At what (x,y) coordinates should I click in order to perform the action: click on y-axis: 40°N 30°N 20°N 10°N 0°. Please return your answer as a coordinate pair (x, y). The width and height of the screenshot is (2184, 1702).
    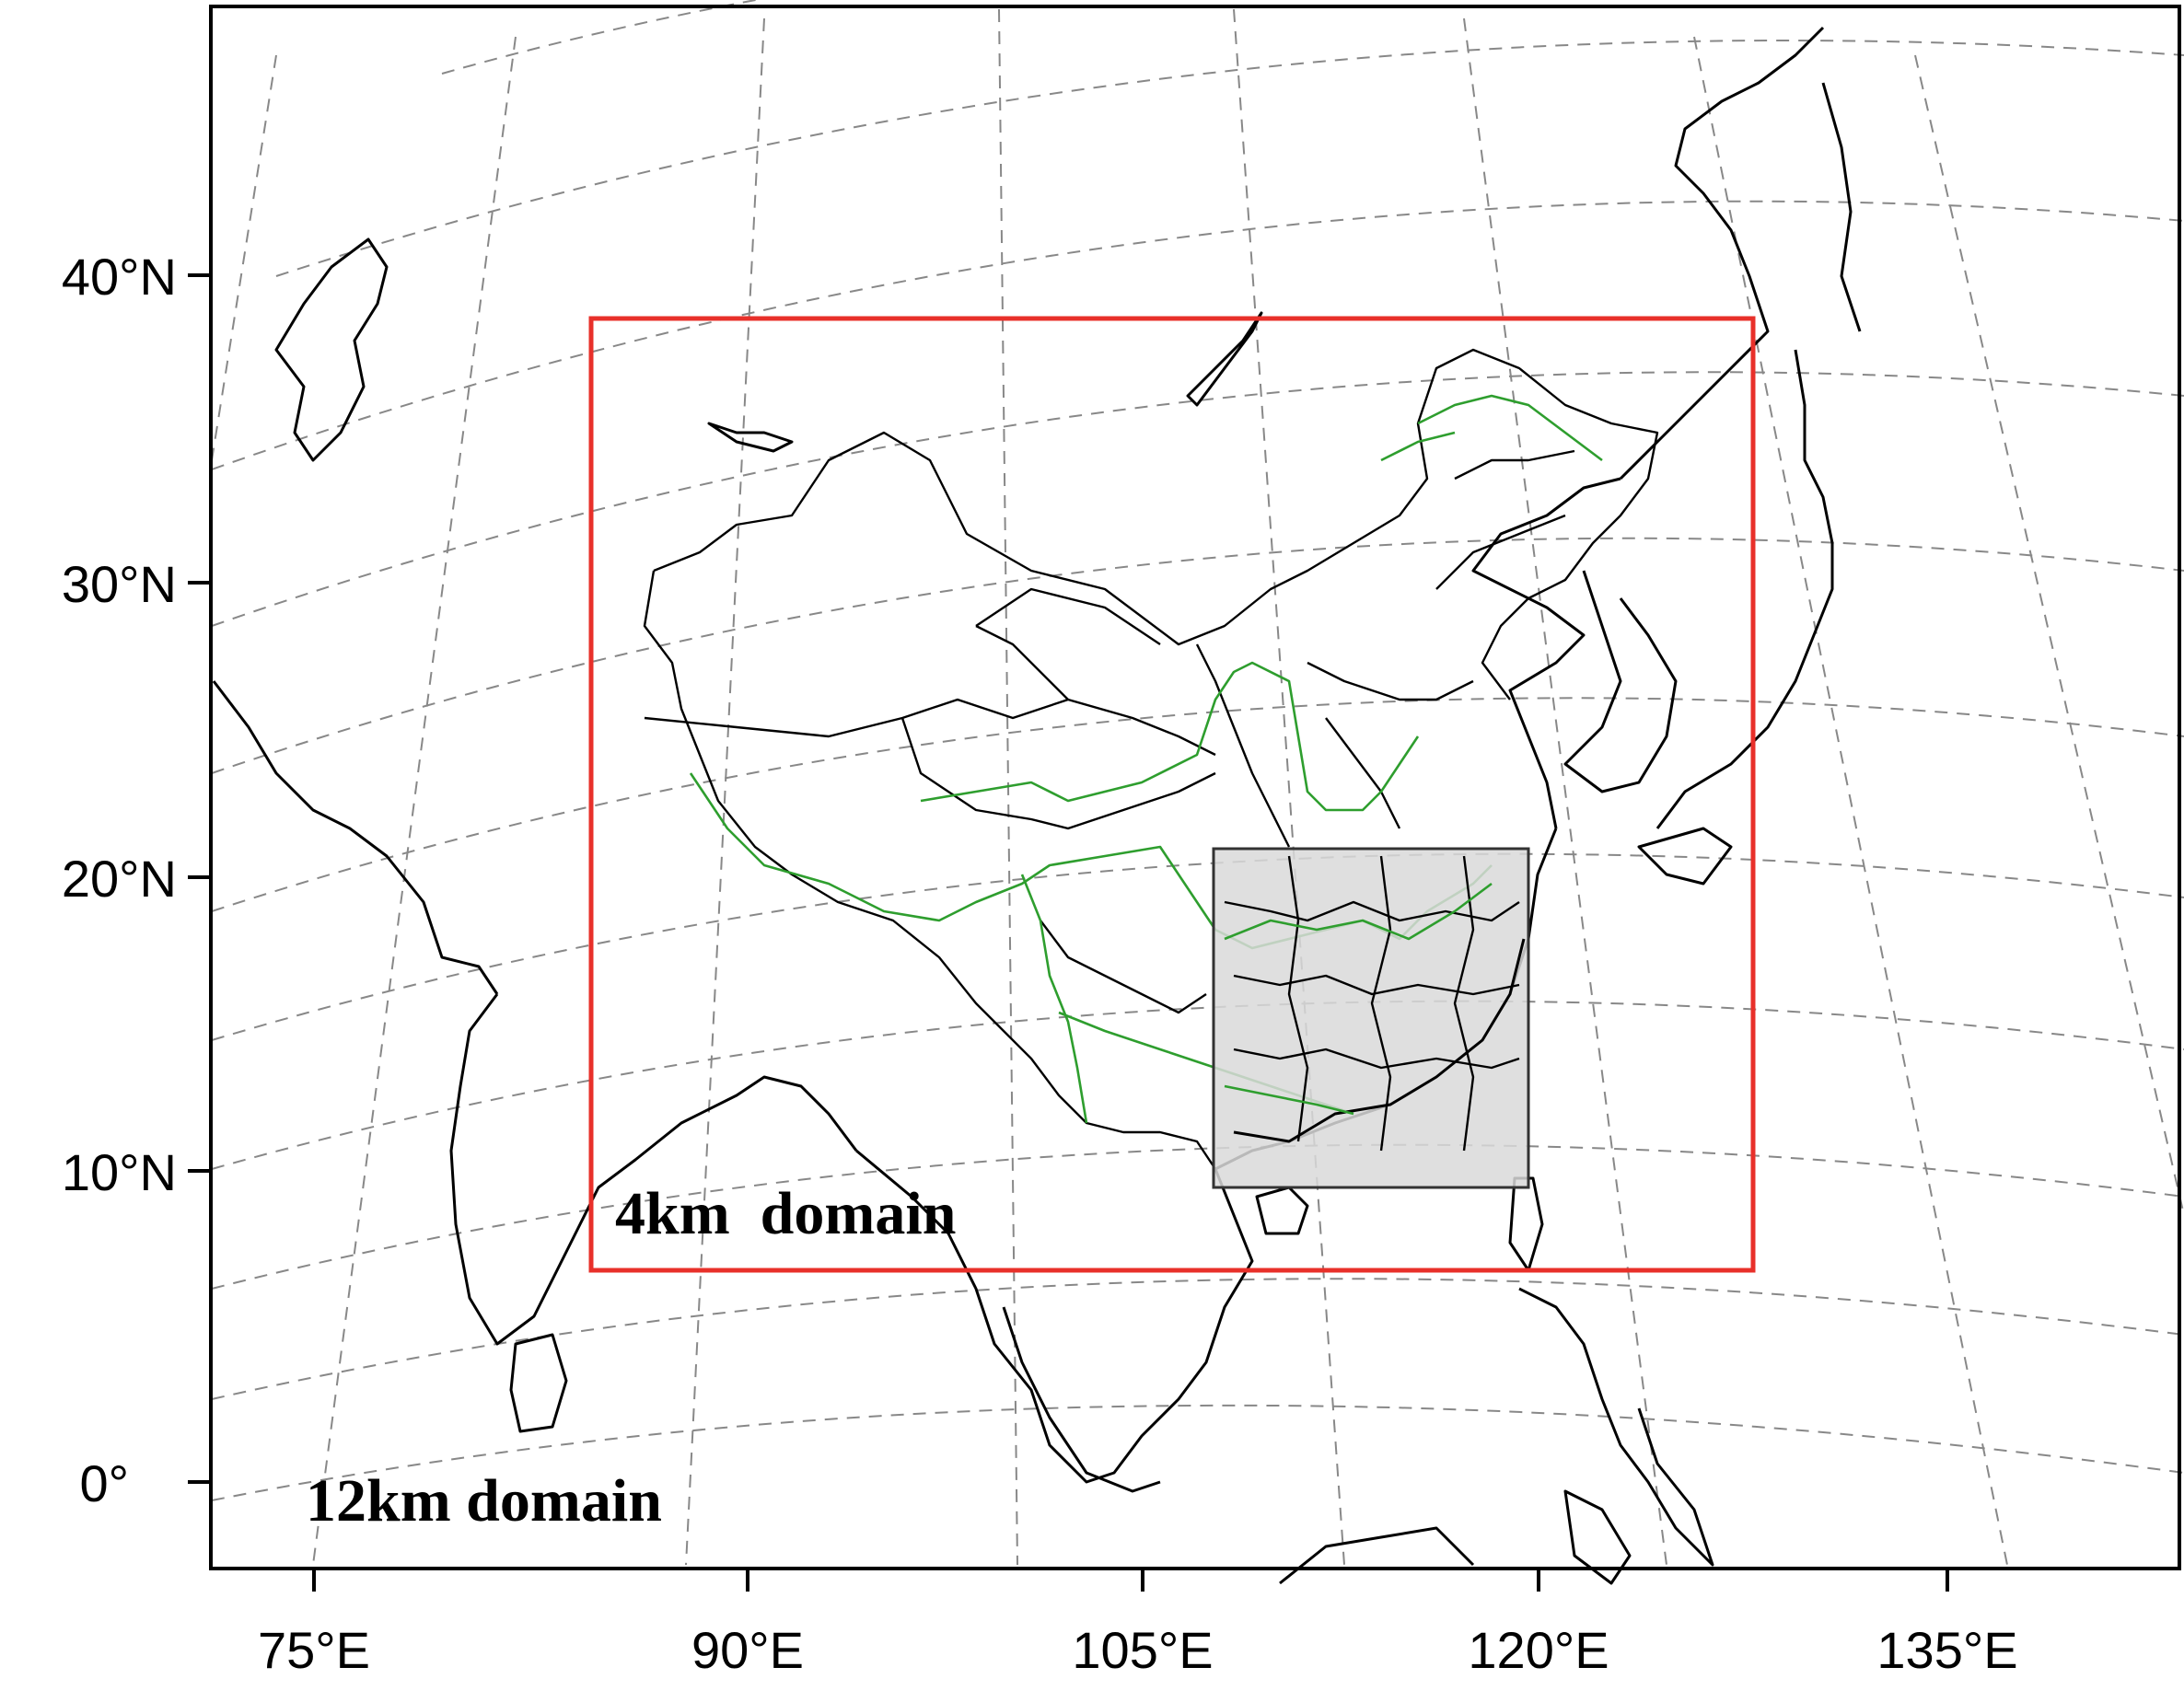
    Looking at the image, I should click on (136, 880).